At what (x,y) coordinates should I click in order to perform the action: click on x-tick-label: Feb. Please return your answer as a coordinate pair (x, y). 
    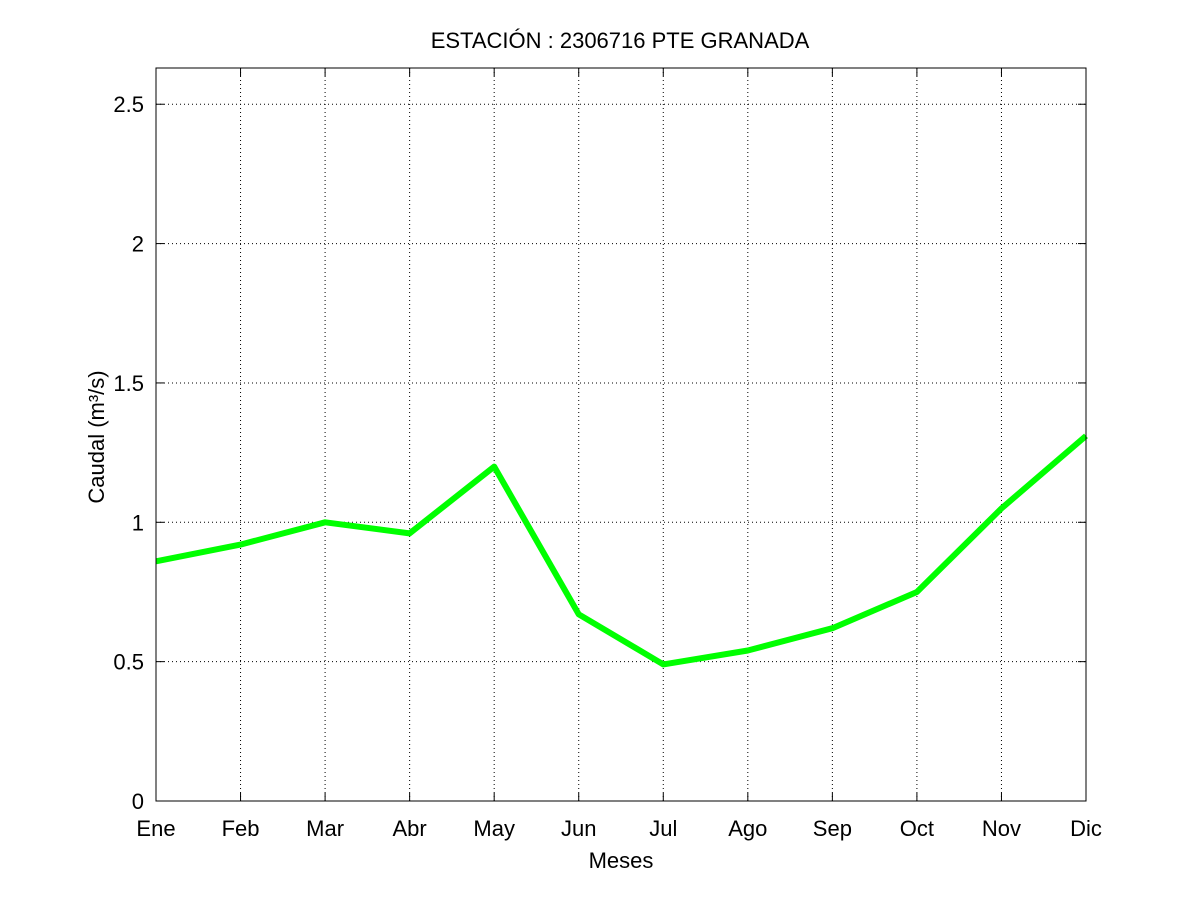
    Looking at the image, I should click on (241, 828).